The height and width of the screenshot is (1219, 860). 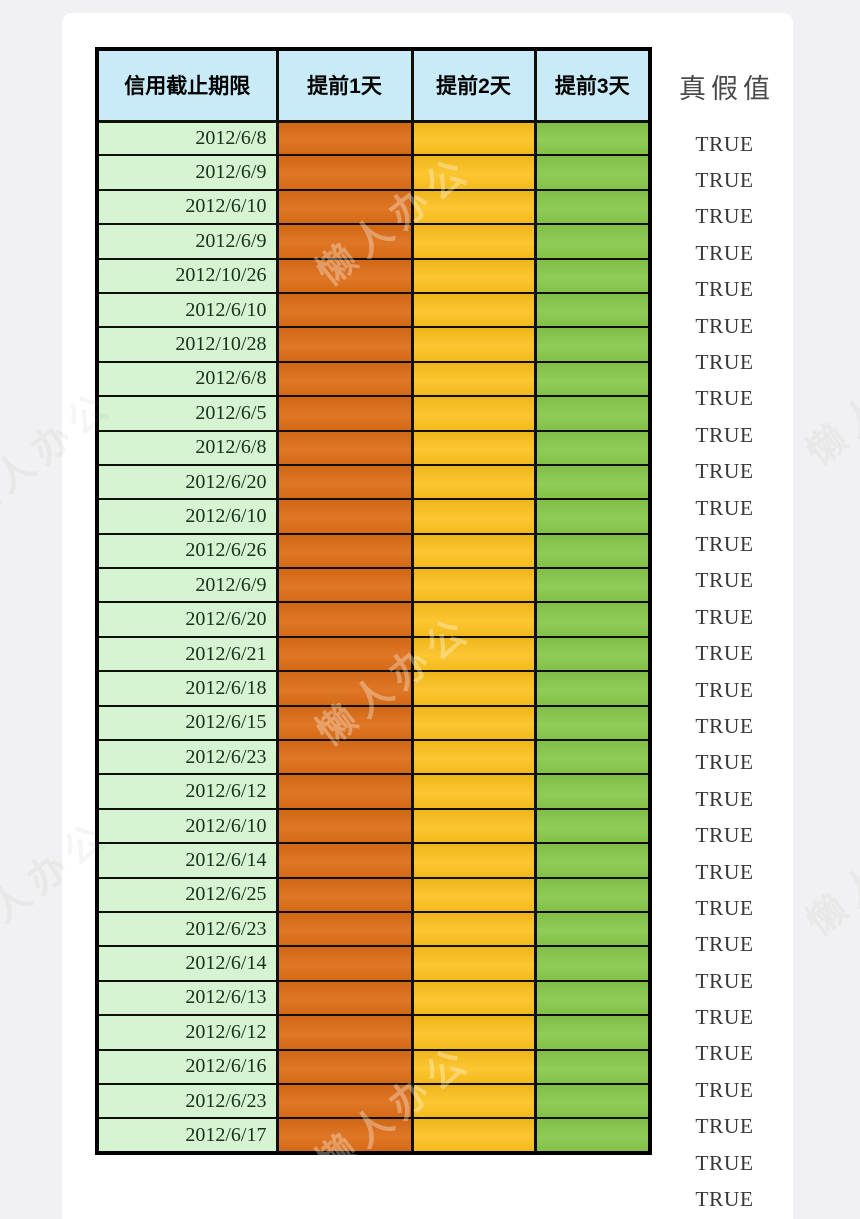 I want to click on deadline-date-cell: 2012/10/28, so click(x=187, y=344).